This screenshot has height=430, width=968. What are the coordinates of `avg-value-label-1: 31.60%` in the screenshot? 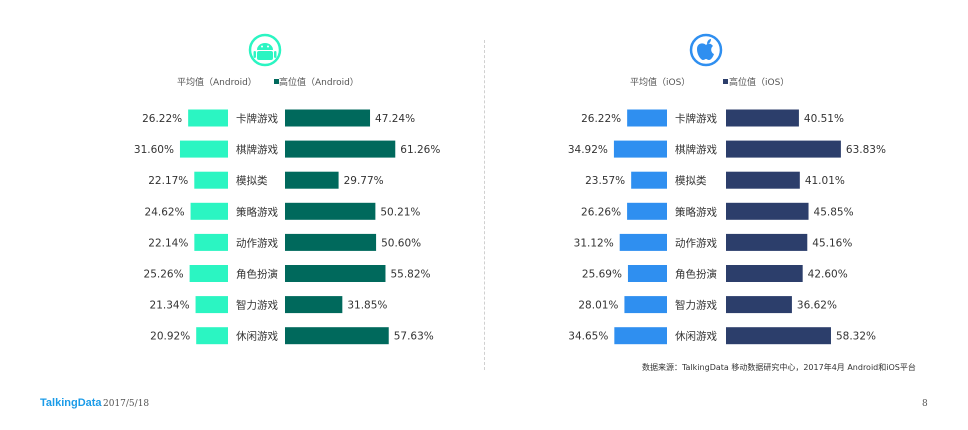 It's located at (154, 150).